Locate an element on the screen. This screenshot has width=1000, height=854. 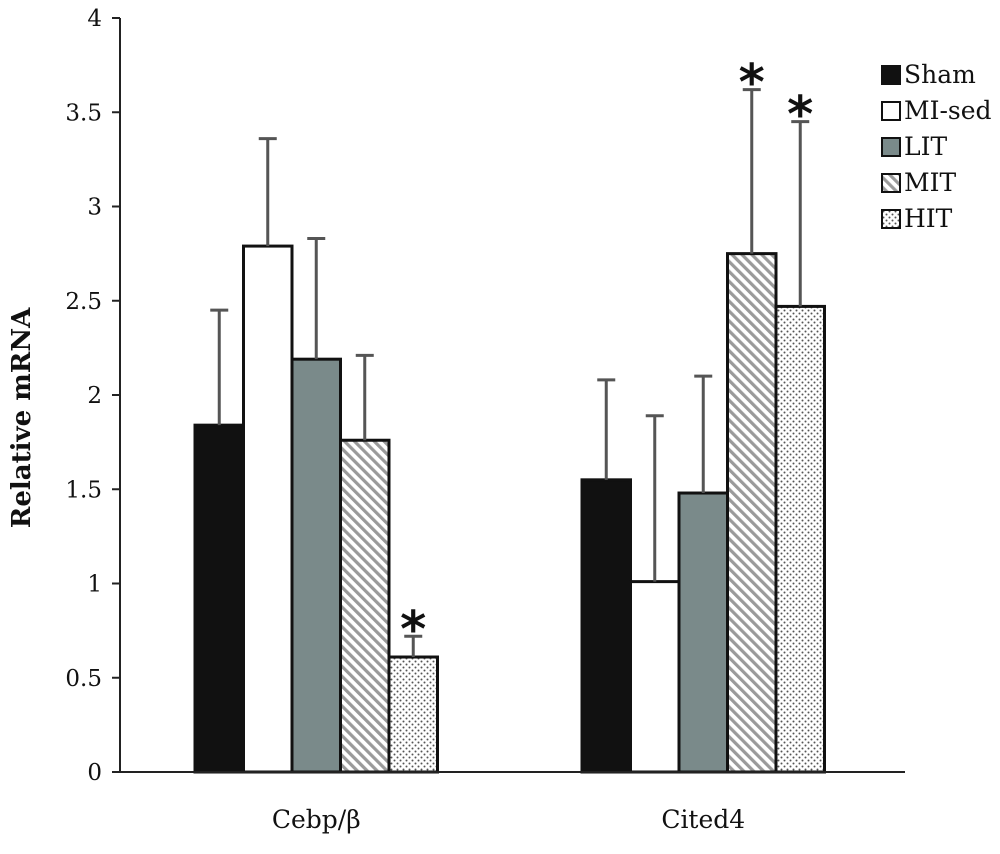
x-category-label: Cebp/β is located at coordinates (316, 819).